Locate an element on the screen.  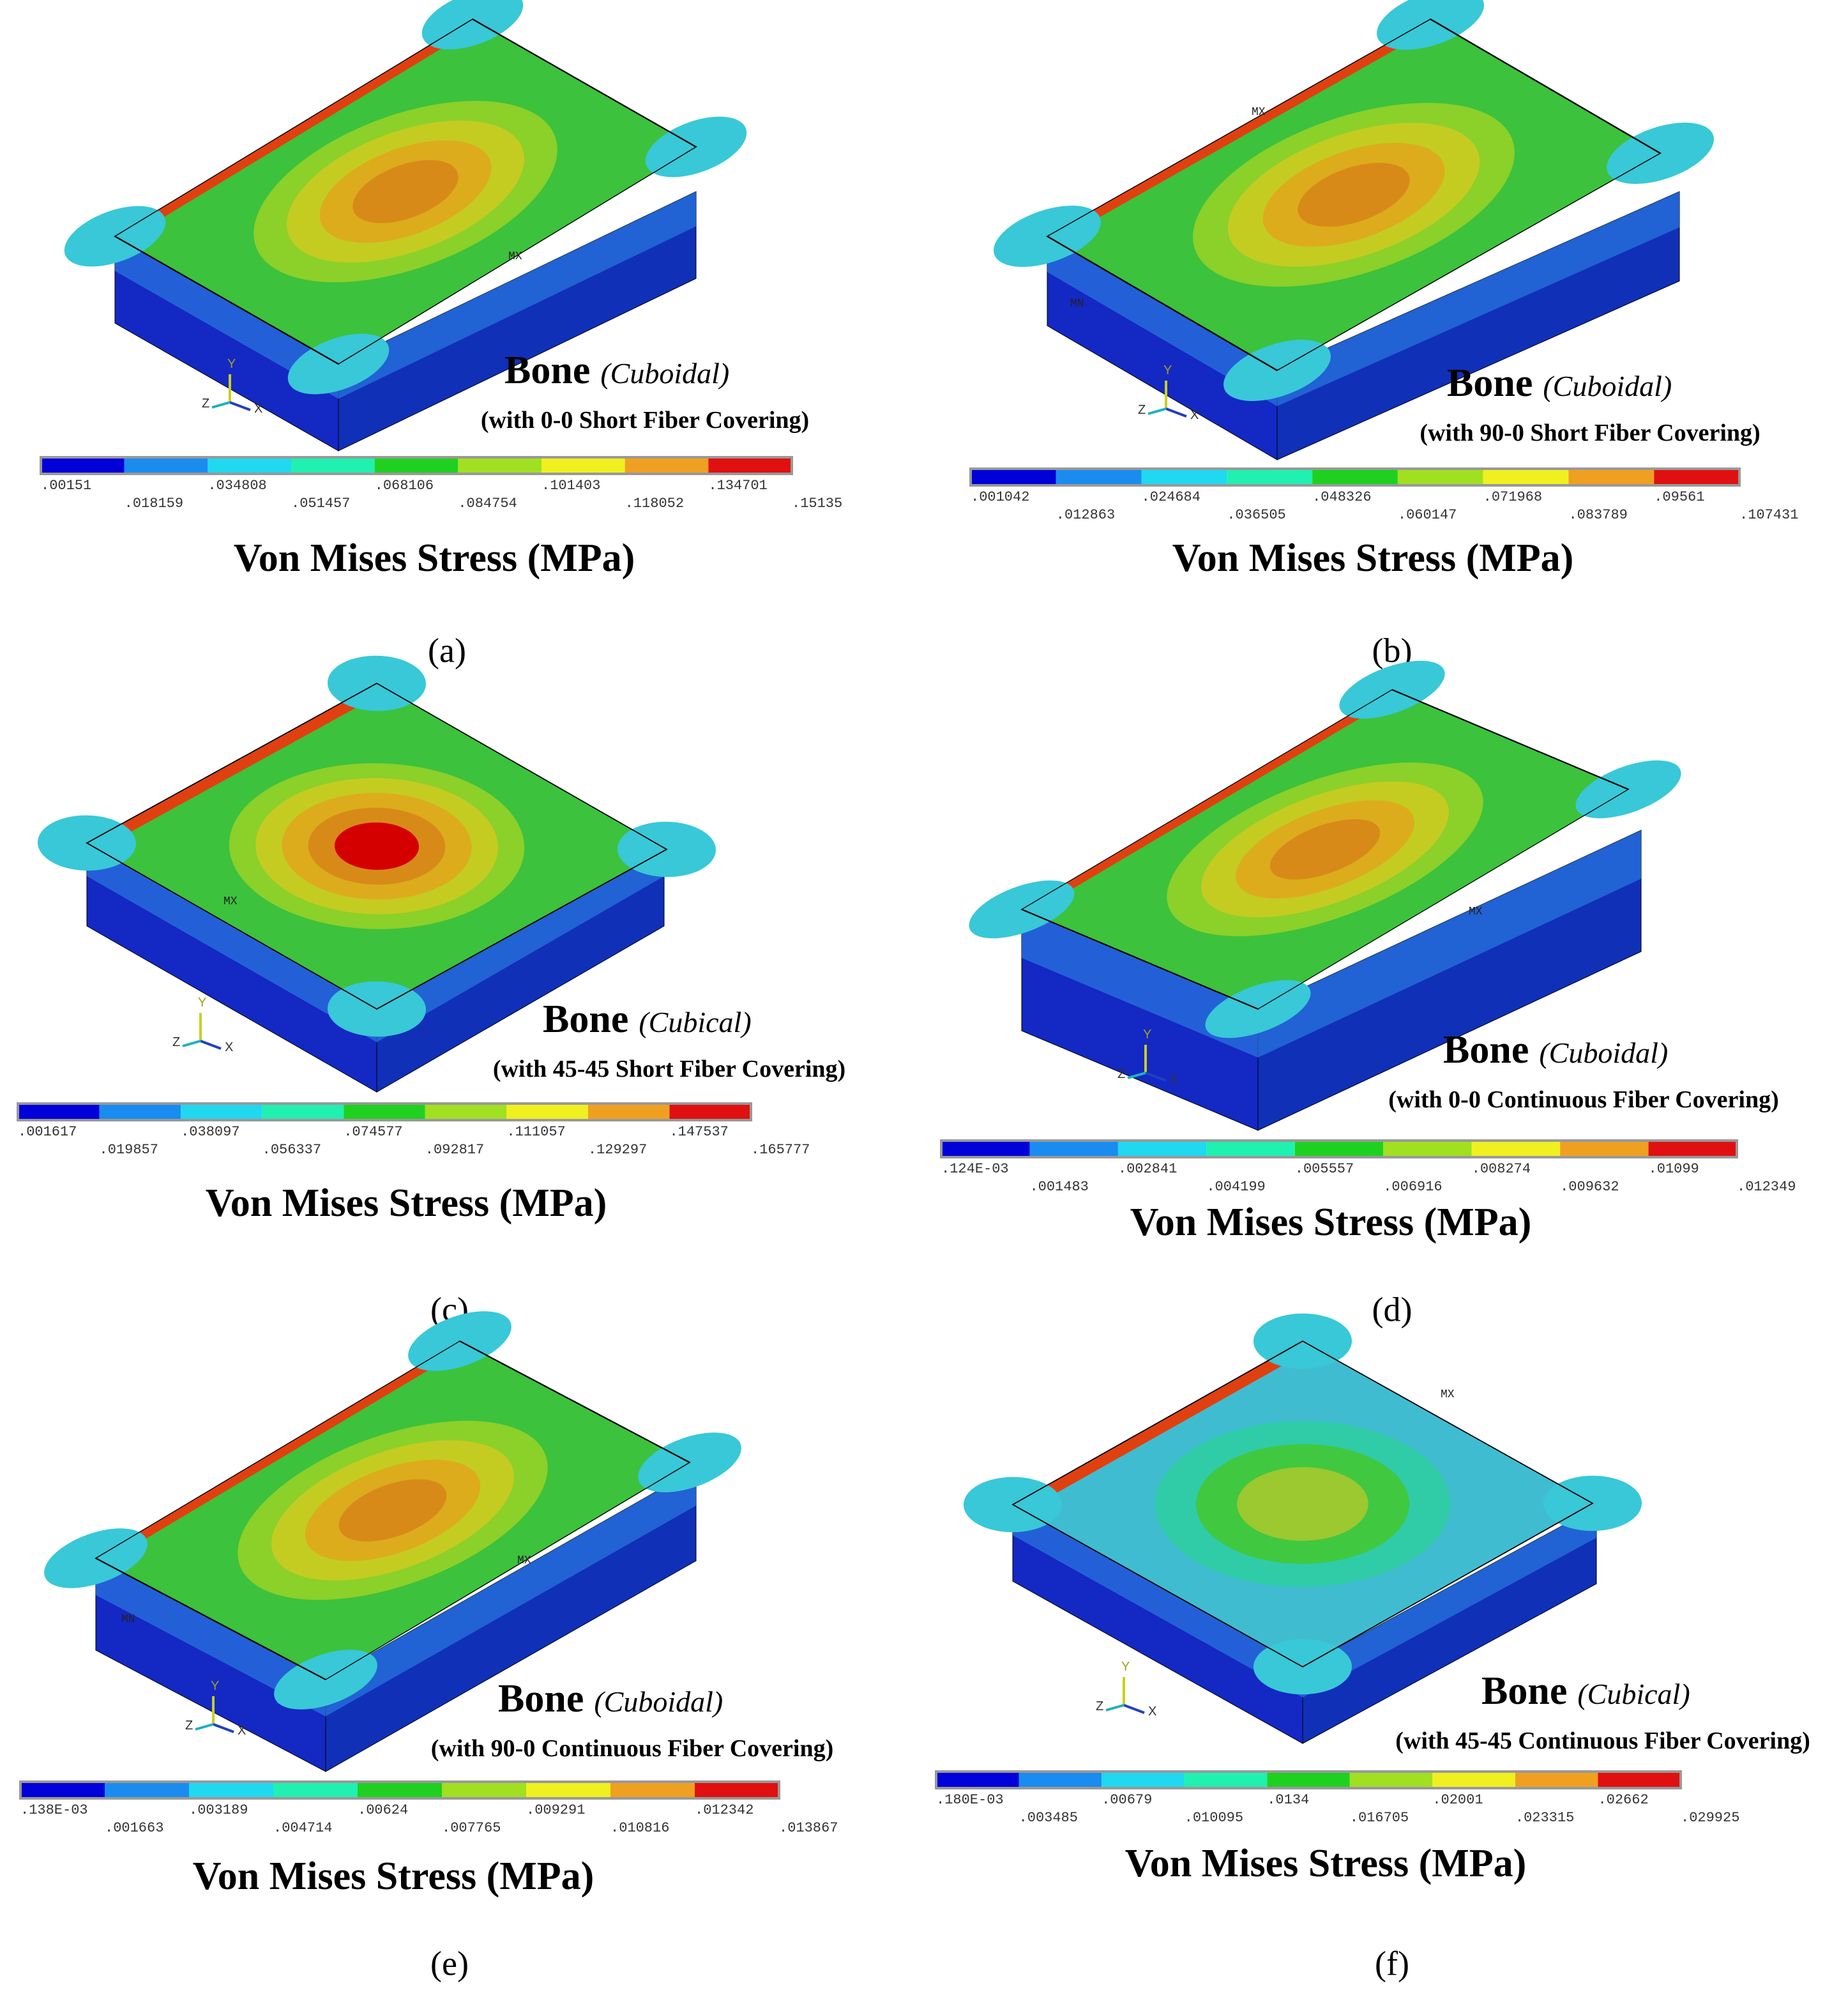
colorbar-label: .024684 is located at coordinates (1171, 497).